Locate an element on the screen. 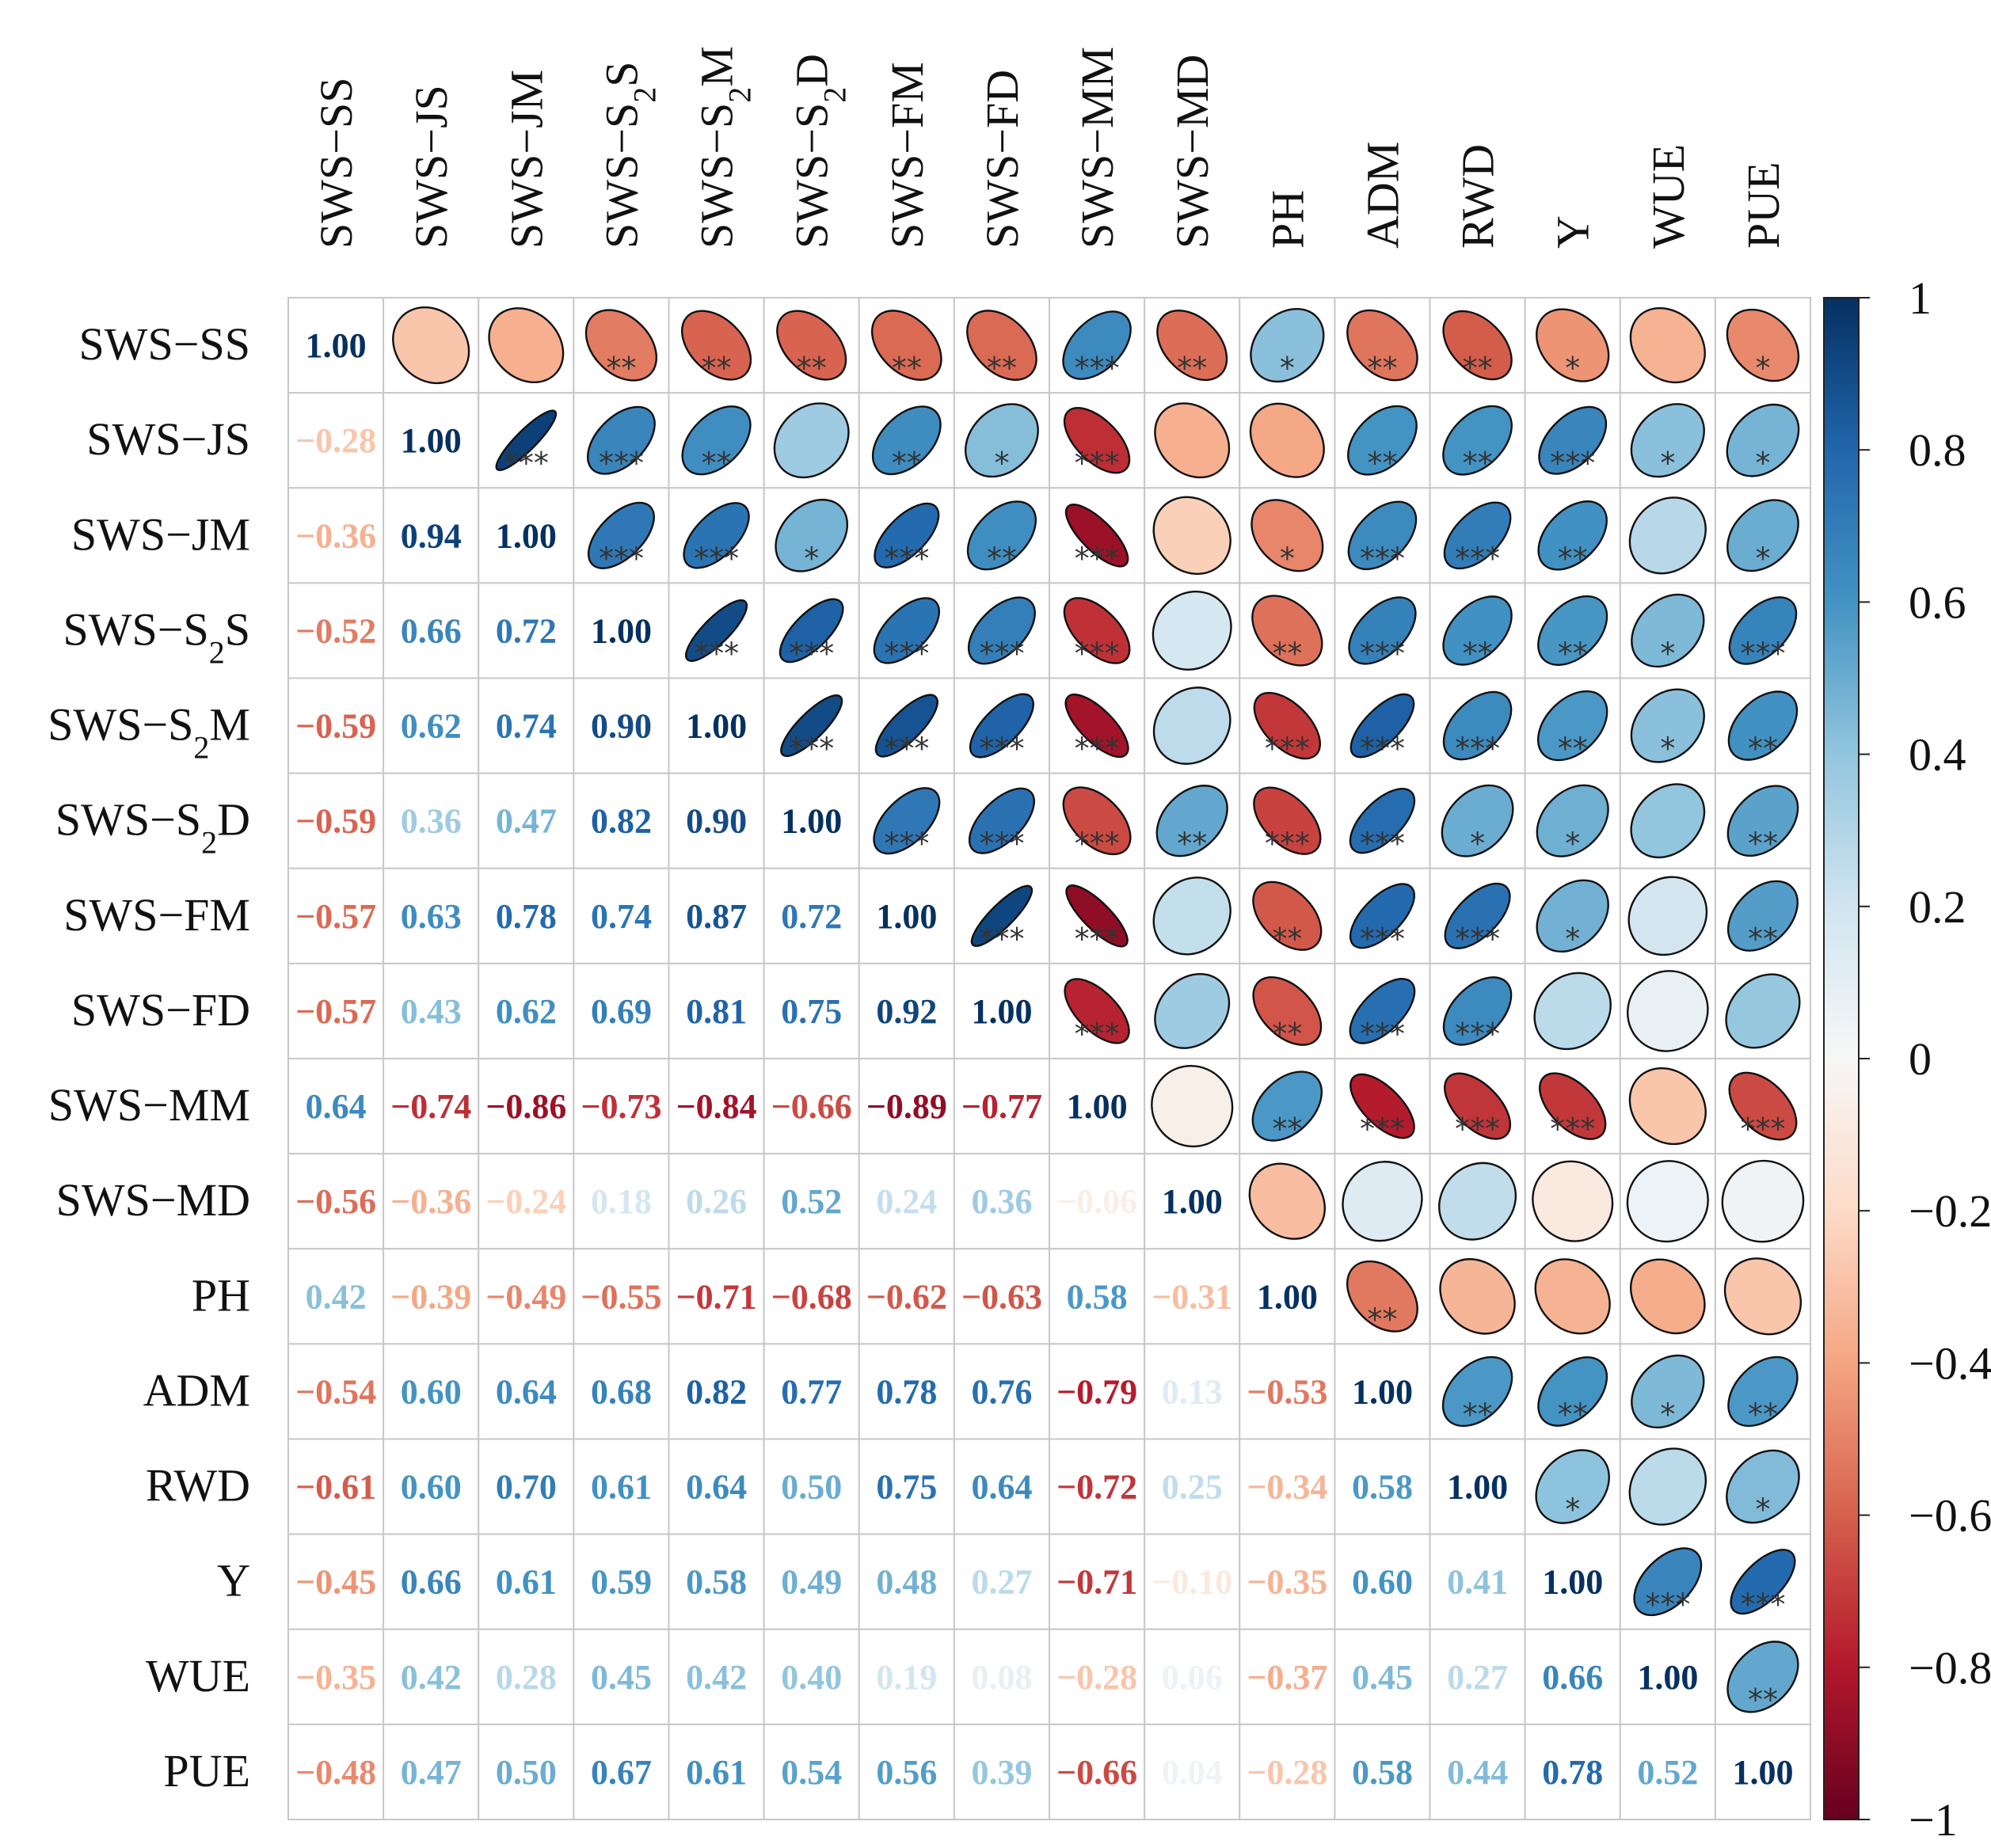  correlation-value: −0.54 is located at coordinates (335, 1391).